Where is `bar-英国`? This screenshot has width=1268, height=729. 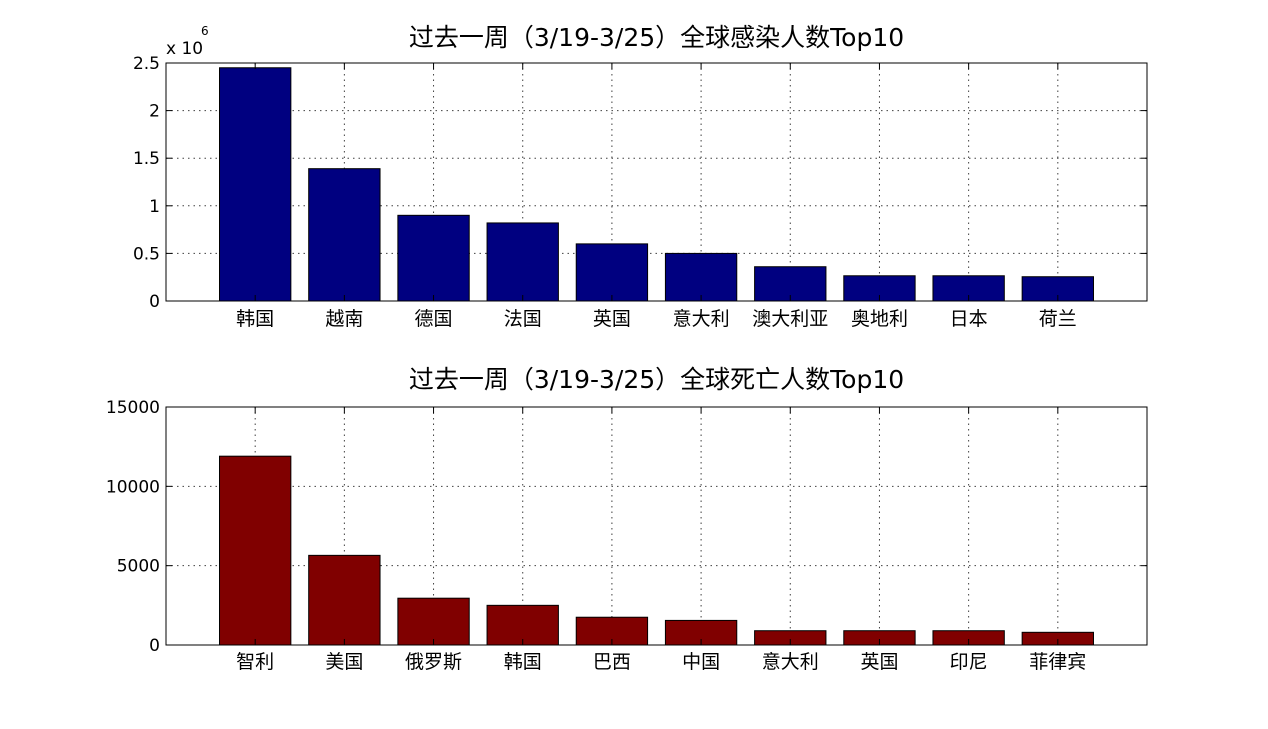 bar-英国 is located at coordinates (612, 272).